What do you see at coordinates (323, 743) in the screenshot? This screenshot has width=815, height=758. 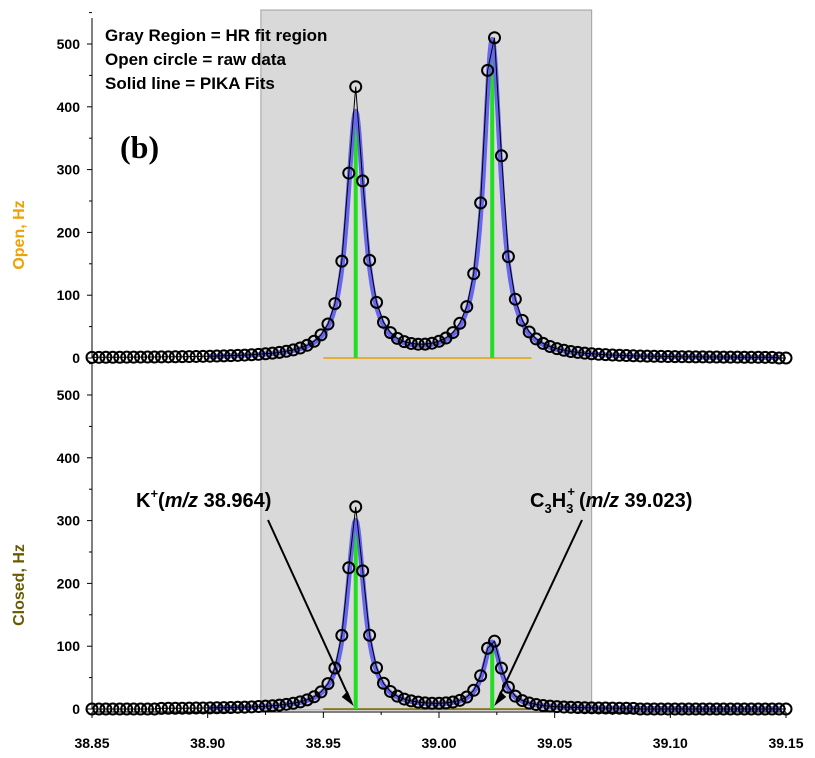 I see `x-tick-label: 38.95` at bounding box center [323, 743].